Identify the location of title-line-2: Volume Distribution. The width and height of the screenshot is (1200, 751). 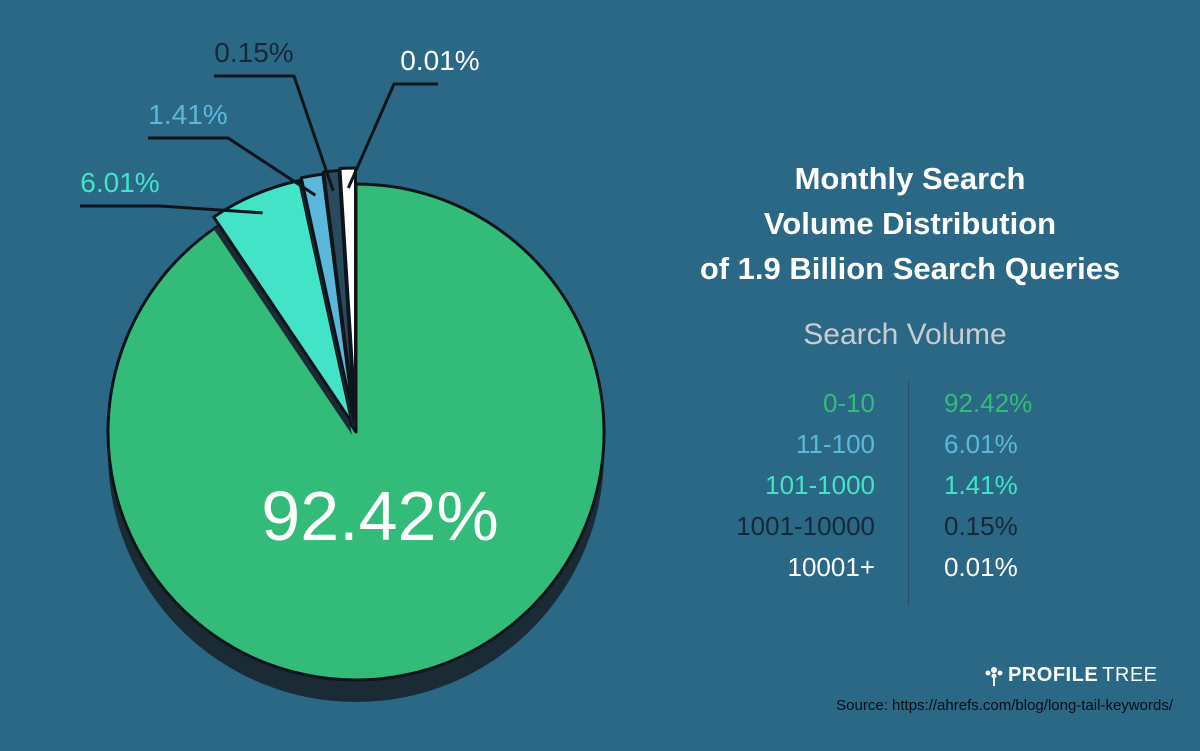
(910, 223).